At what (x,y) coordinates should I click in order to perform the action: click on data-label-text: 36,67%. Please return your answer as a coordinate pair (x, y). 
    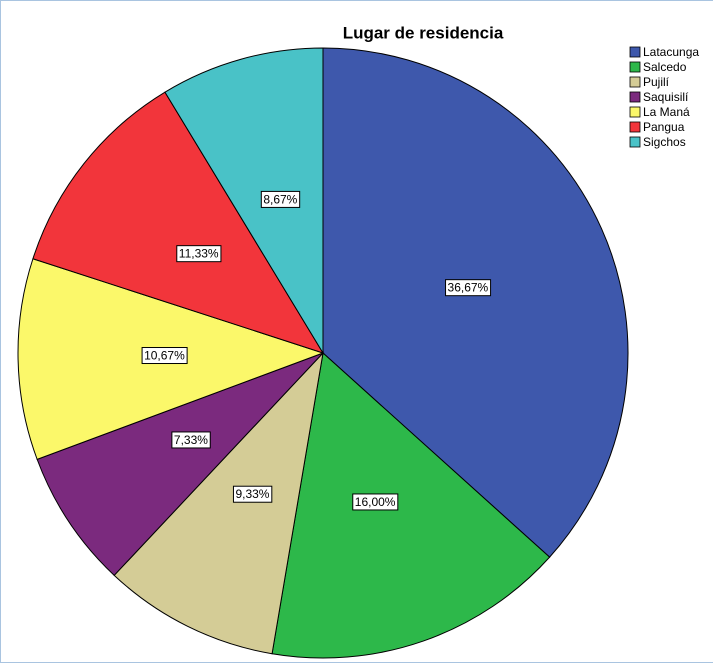
    Looking at the image, I should click on (468, 288).